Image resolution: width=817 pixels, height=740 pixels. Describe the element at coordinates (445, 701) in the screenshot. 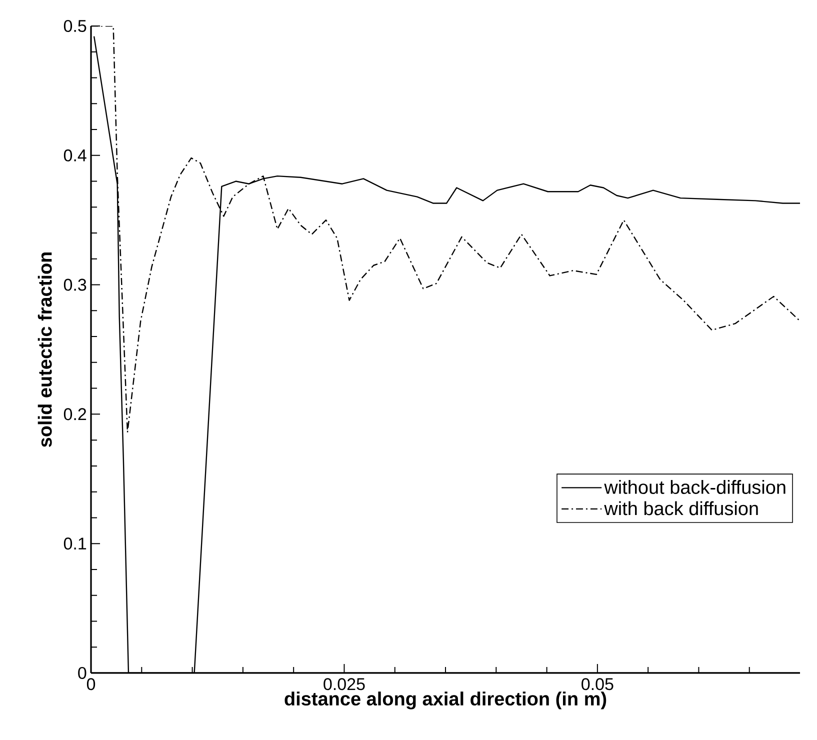

I see `x-axis-title: distance along axial direction (in m)` at that location.